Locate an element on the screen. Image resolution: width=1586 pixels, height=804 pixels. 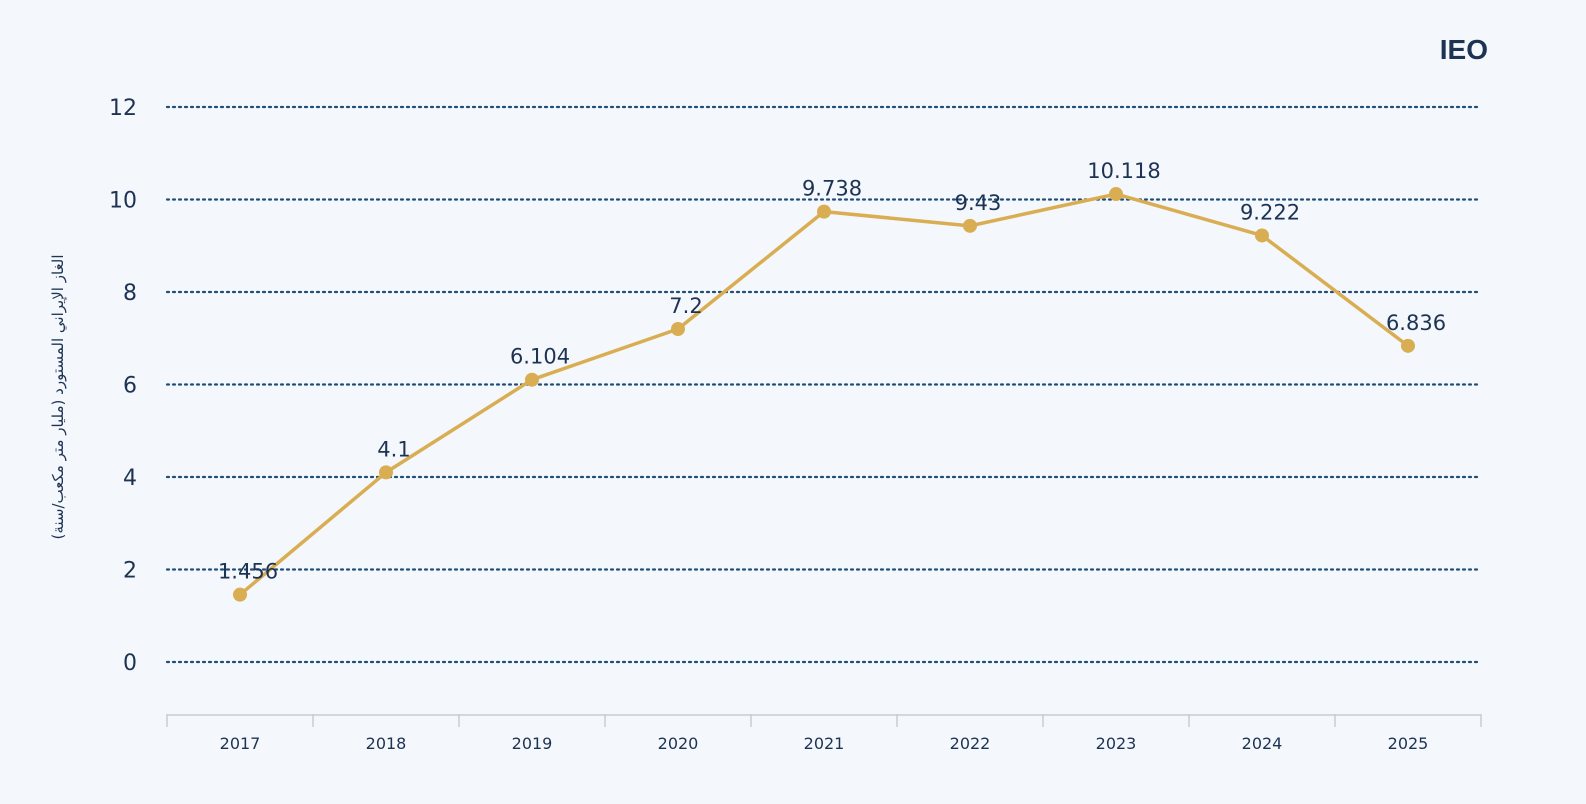
data-label: 6.836 is located at coordinates (1416, 323).